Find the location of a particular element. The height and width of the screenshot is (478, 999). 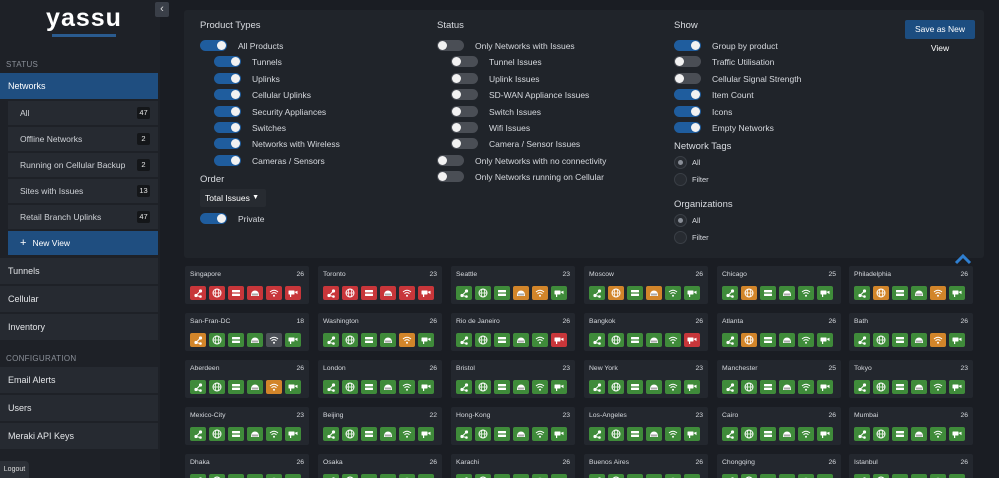

save-as-new-view-button: Save as New View is located at coordinates (940, 36).